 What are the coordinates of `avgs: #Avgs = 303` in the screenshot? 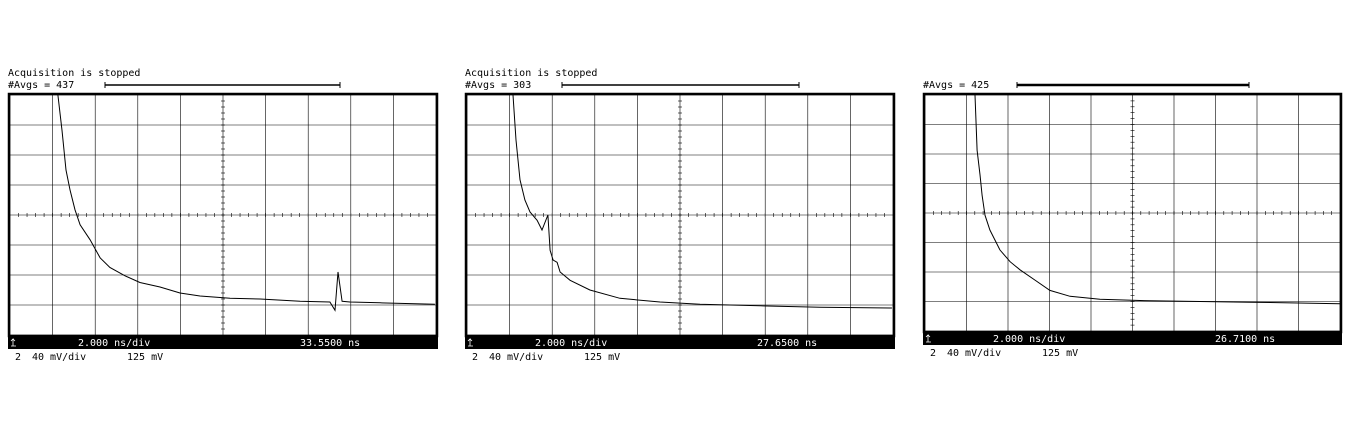 It's located at (498, 85).